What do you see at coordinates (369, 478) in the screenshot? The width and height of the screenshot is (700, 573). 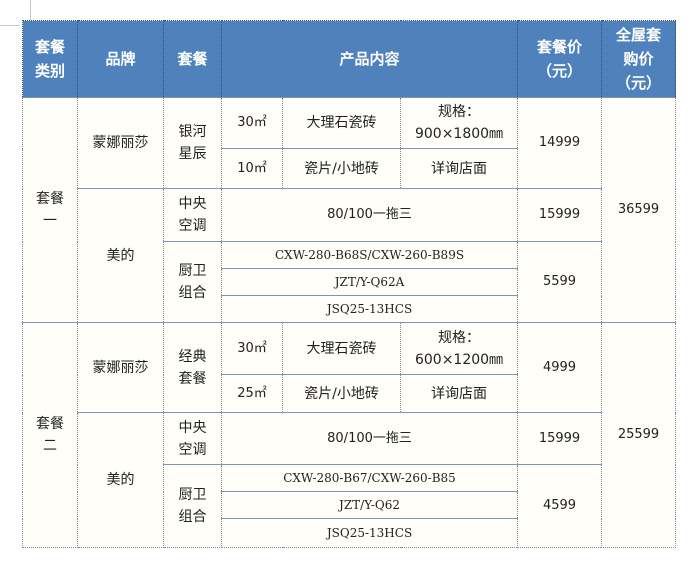 I see `kitchen-bath-item: CXW-280-B67/CXW-260-B85` at bounding box center [369, 478].